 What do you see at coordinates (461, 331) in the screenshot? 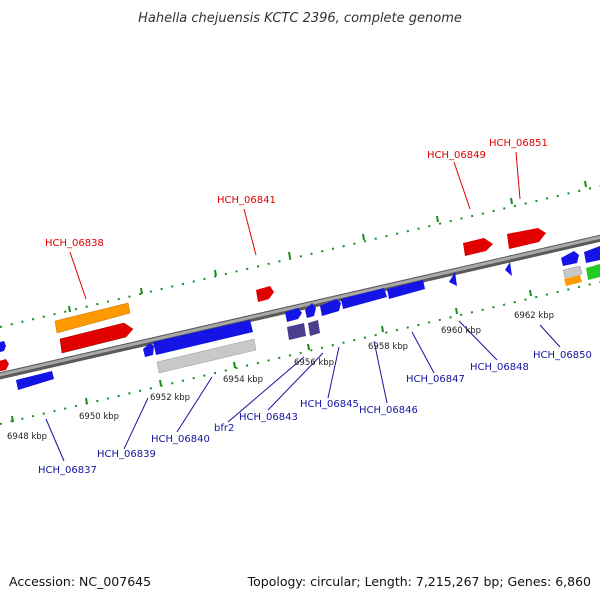
I see `tick-label: 6960 kbp` at bounding box center [461, 331].